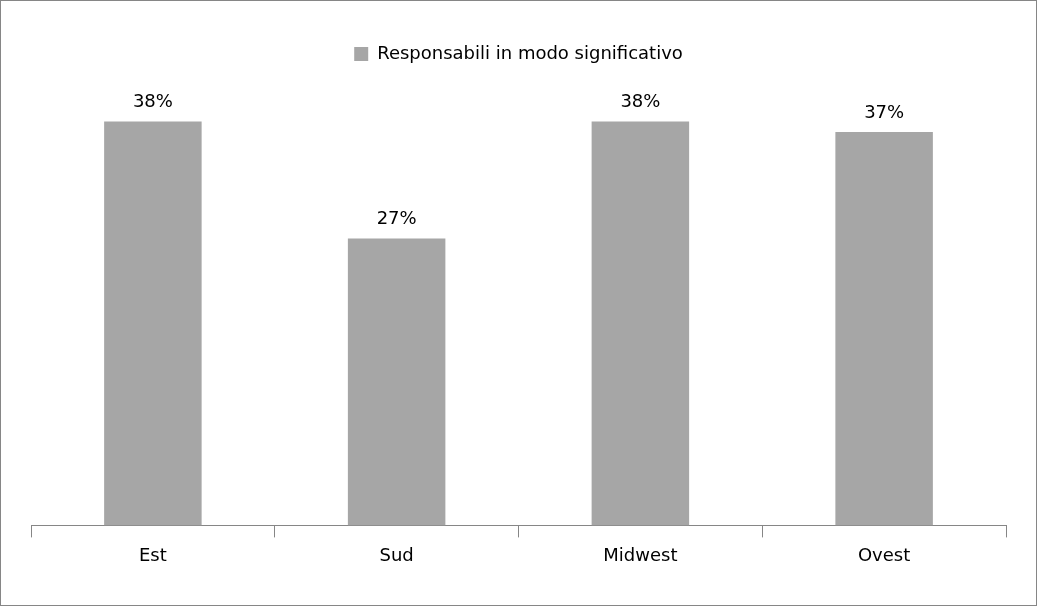 This screenshot has height=606, width=1037. Describe the element at coordinates (396, 218) in the screenshot. I see `data-label: 27%` at that location.